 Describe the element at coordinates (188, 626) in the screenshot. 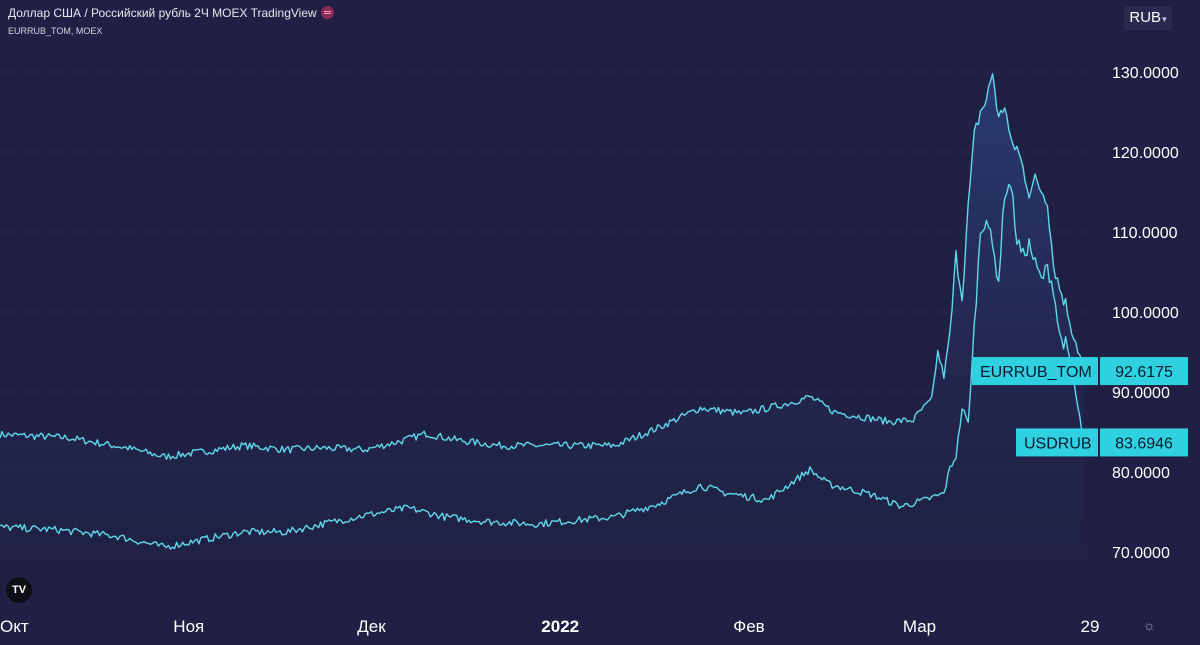

I see `x-tick-label: Ноя` at that location.